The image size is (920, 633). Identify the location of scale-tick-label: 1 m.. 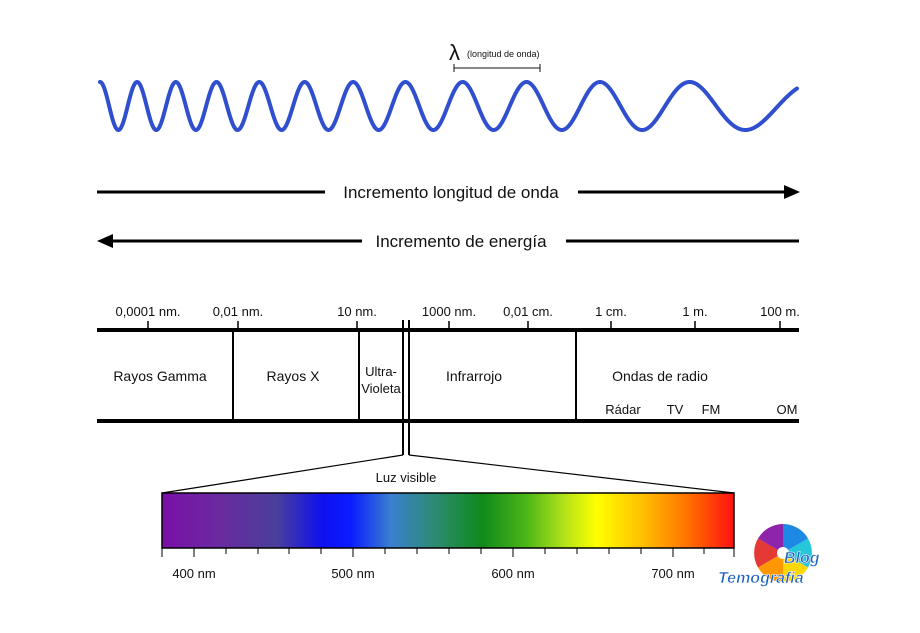
(694, 311).